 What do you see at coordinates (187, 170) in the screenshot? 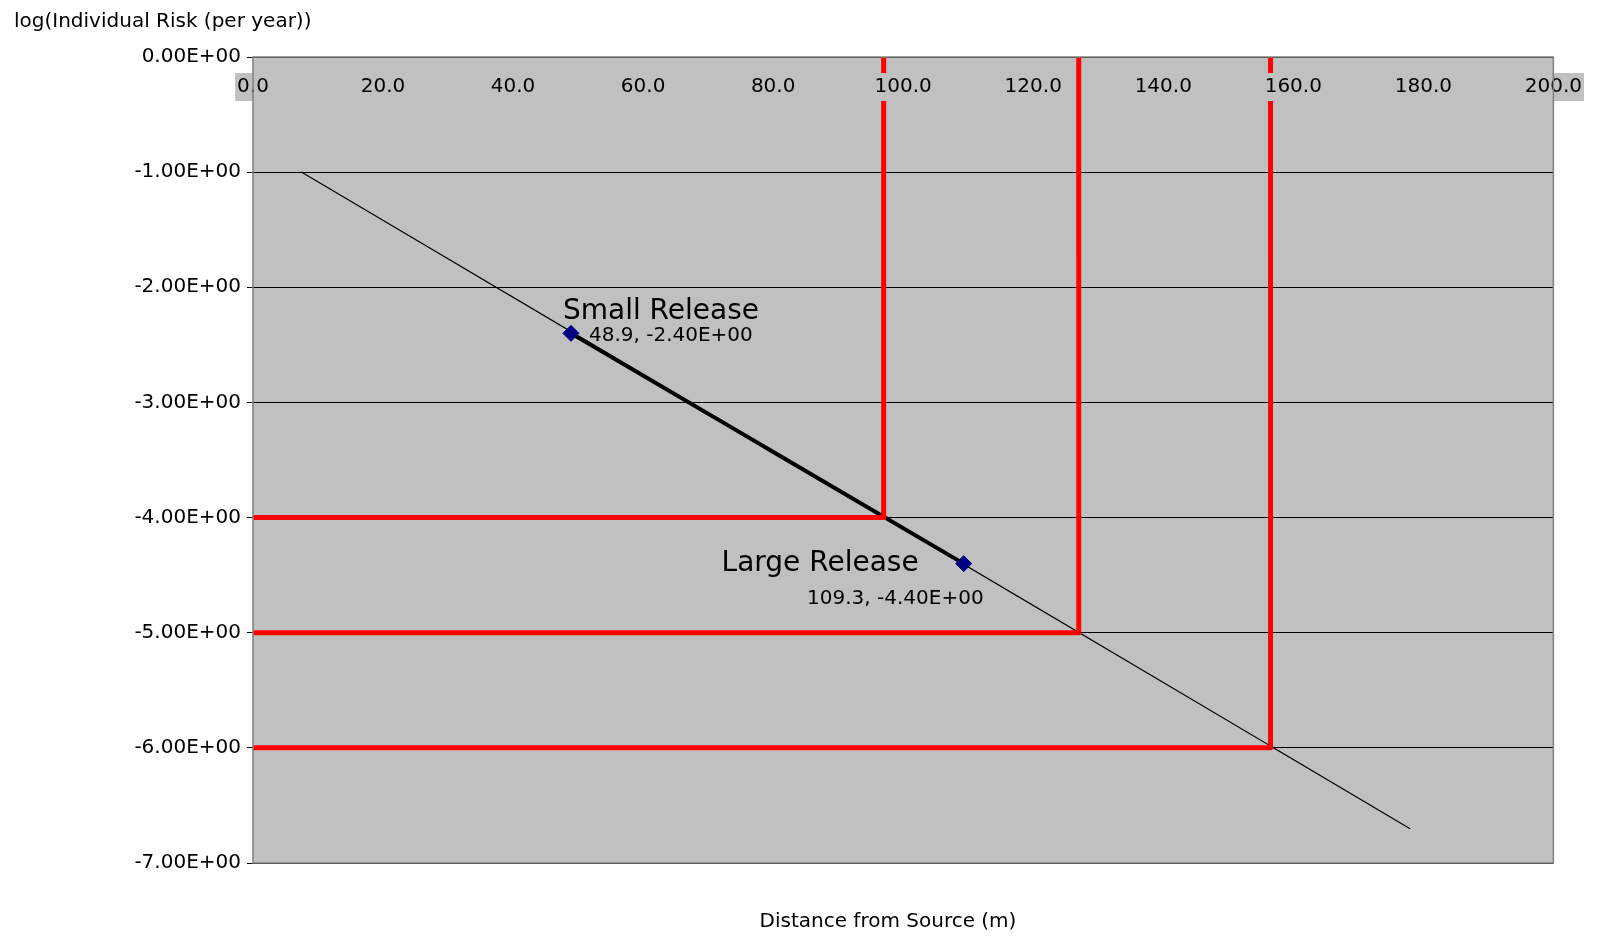
I see `y-tick-label: -1.00E+00` at bounding box center [187, 170].